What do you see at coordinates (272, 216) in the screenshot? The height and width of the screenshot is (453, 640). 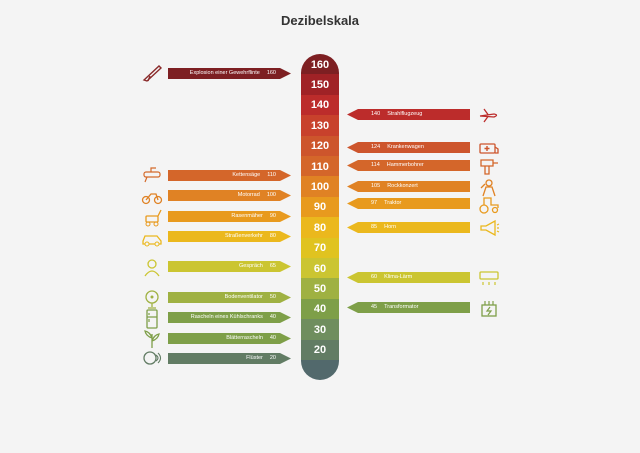 I see `decibel-value: 90` at bounding box center [272, 216].